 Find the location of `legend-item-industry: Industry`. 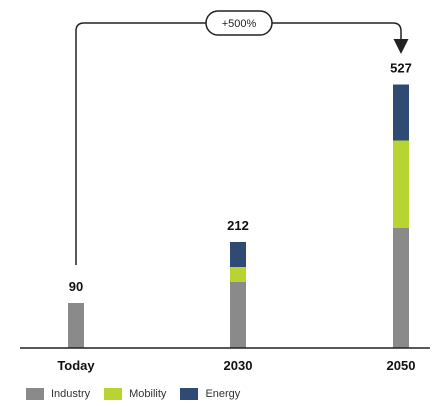

legend-item-industry: Industry is located at coordinates (58, 394).